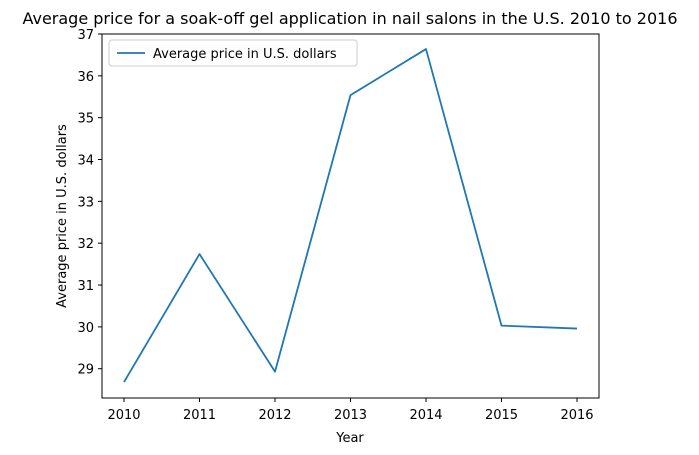  What do you see at coordinates (85, 286) in the screenshot?
I see `y-tick-label: 31` at bounding box center [85, 286].